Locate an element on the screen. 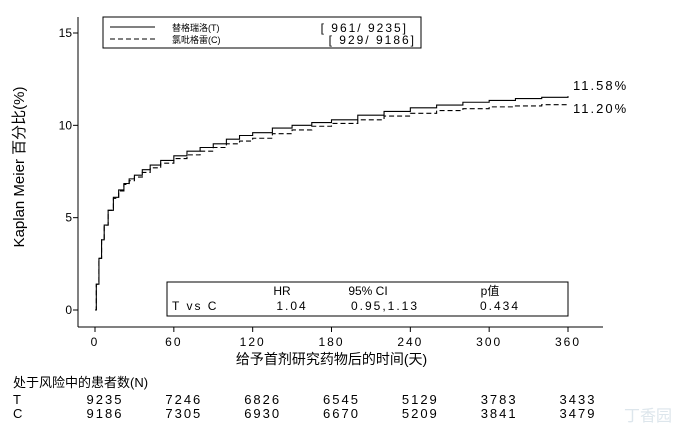  x-tick-label: 300 is located at coordinates (489, 342).